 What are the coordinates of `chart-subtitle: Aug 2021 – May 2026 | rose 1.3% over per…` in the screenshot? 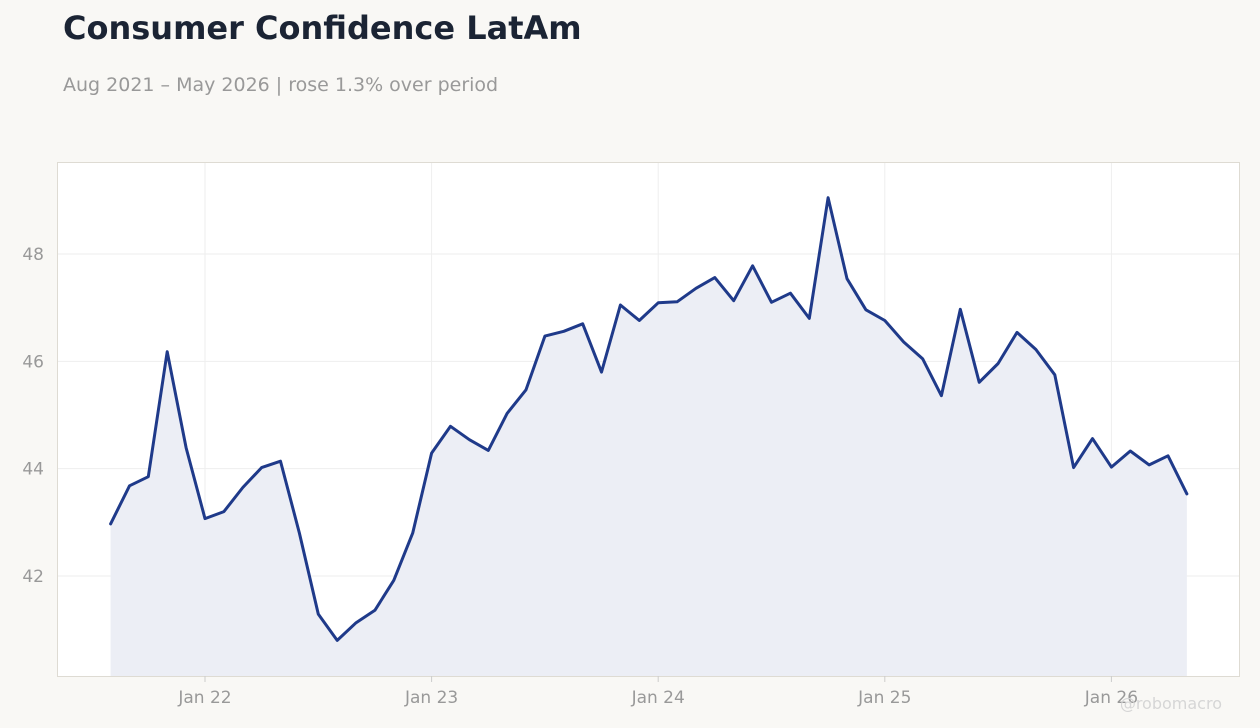 It's located at (281, 85).